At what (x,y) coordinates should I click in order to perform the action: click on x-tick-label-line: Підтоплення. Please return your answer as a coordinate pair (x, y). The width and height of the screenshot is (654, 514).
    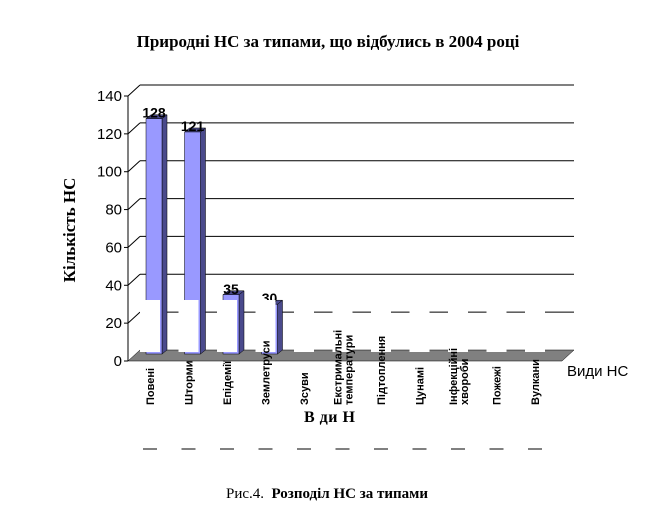
    Looking at the image, I should click on (382, 370).